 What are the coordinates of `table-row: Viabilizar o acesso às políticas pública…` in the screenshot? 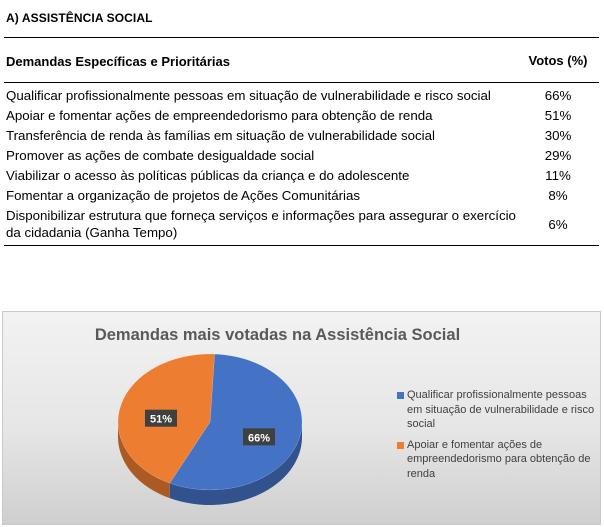 It's located at (301, 176).